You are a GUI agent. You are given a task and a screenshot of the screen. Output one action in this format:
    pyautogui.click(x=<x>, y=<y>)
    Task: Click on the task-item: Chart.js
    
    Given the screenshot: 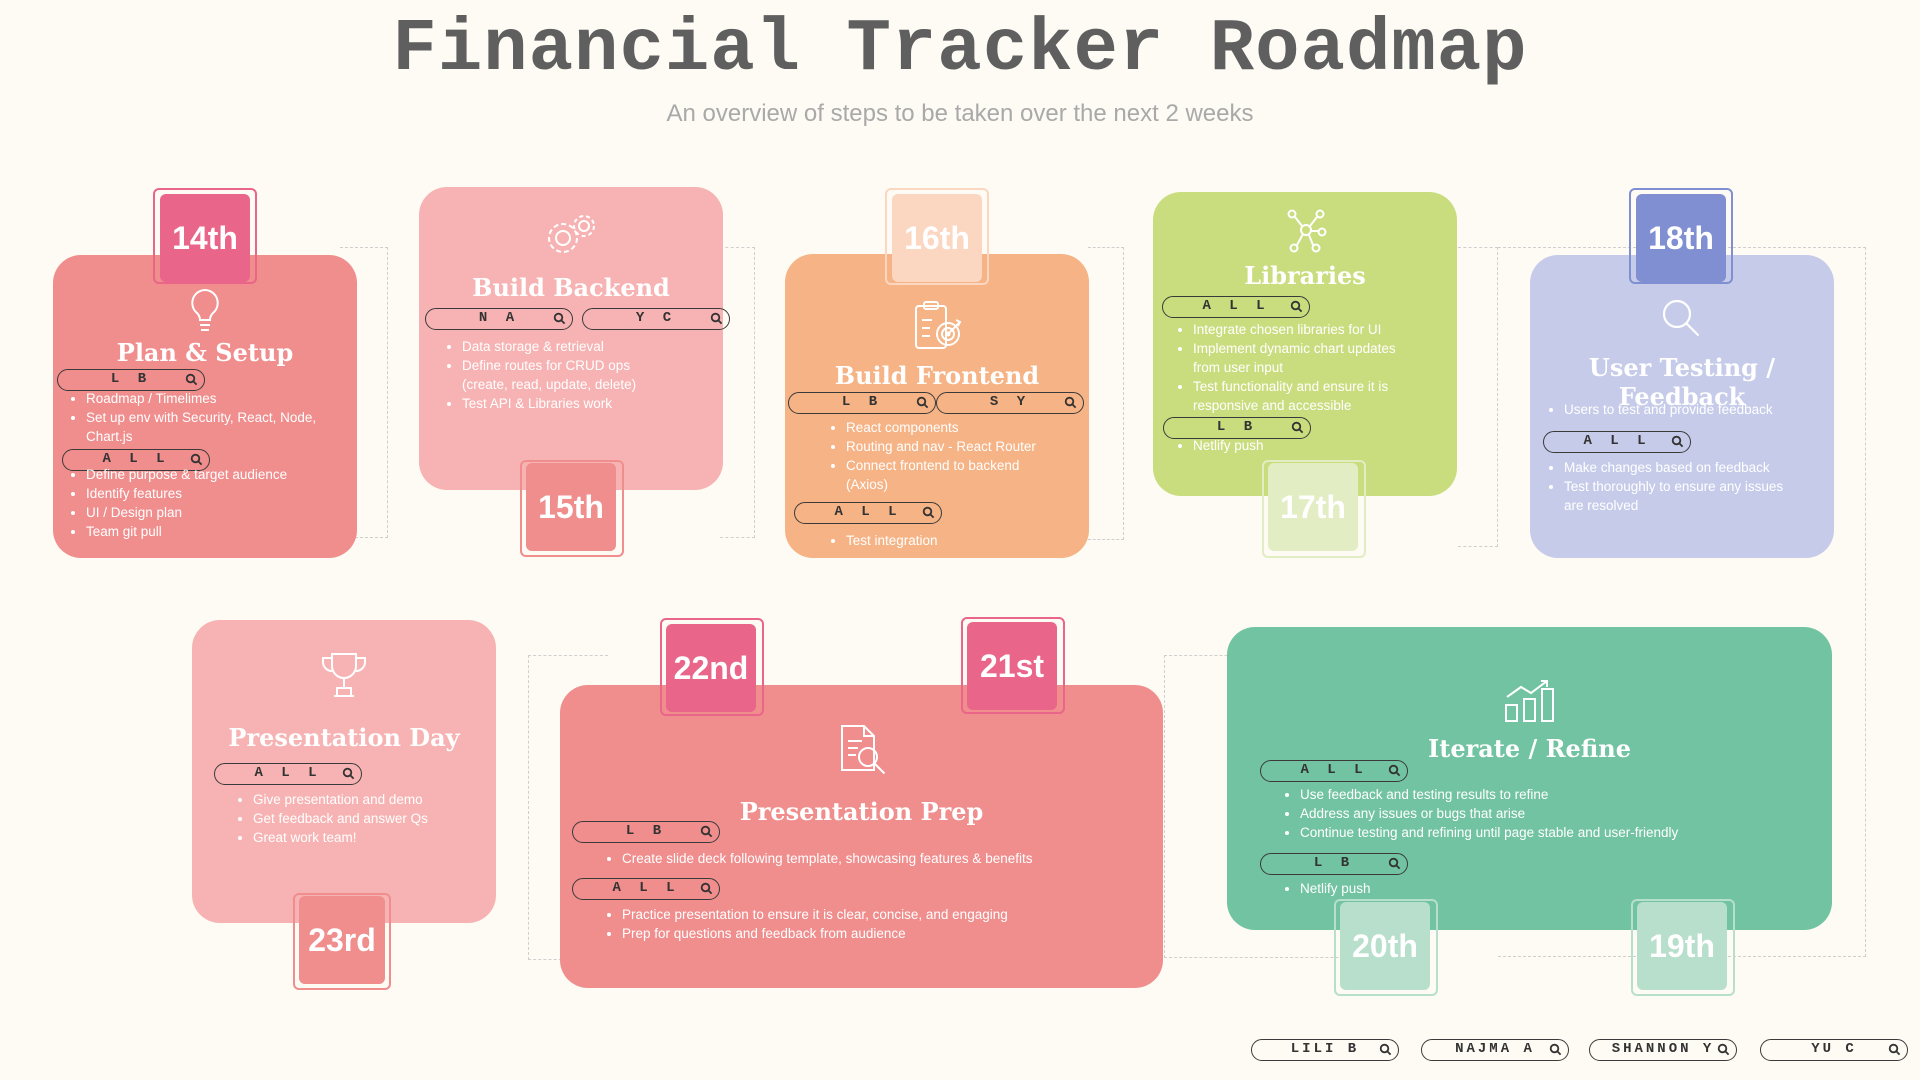 What is the action you would take?
    pyautogui.click(x=109, y=436)
    